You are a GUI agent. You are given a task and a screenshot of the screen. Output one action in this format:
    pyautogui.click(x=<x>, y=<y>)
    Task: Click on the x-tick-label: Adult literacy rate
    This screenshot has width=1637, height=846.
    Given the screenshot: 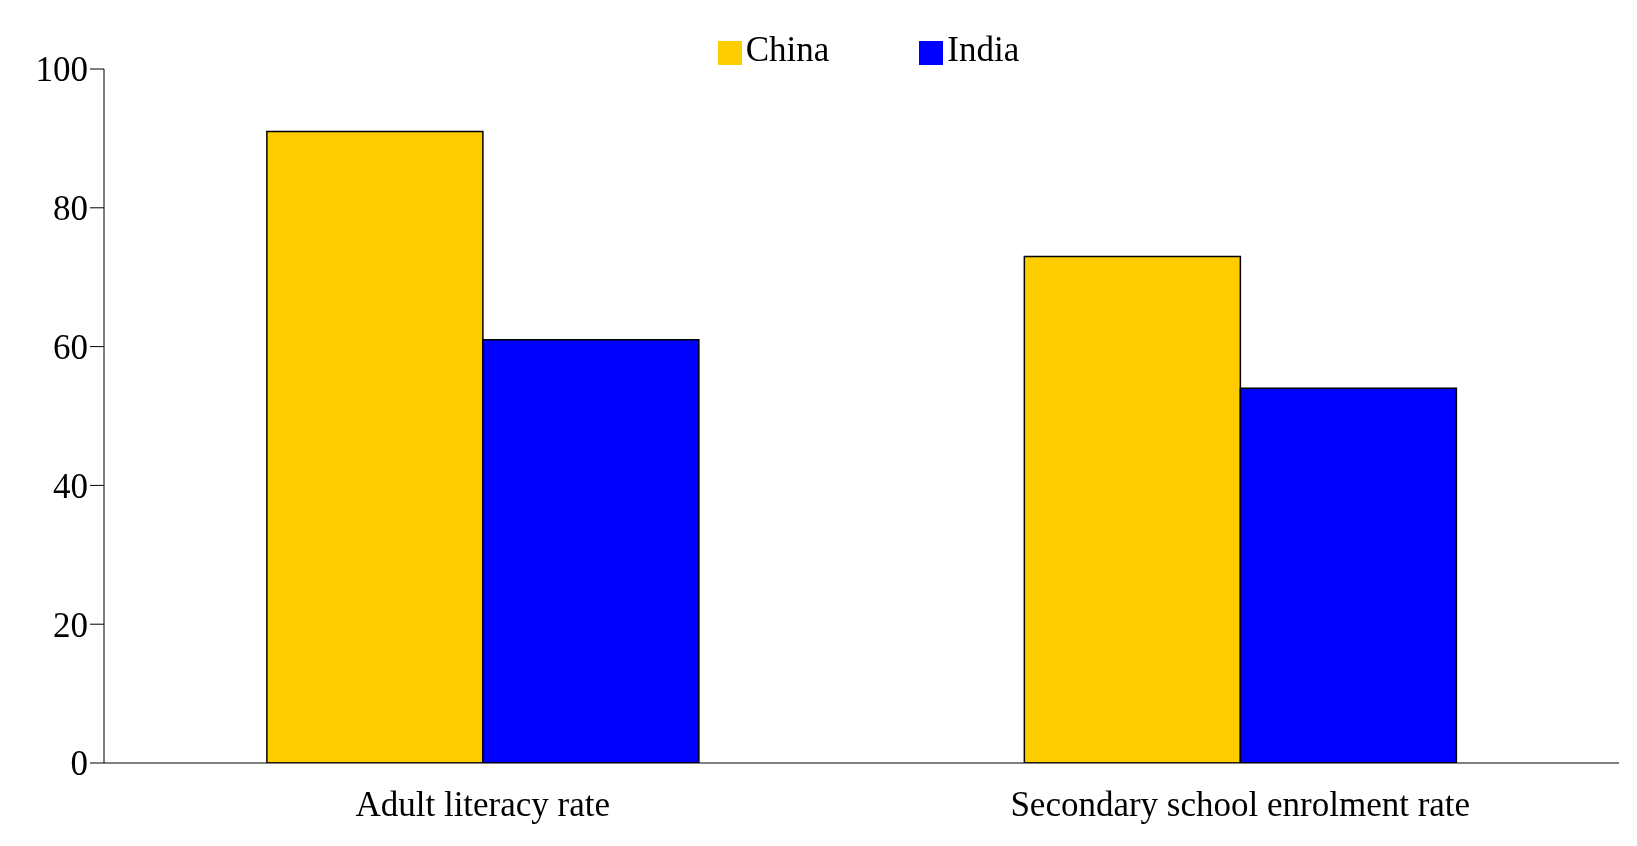 What is the action you would take?
    pyautogui.click(x=483, y=804)
    